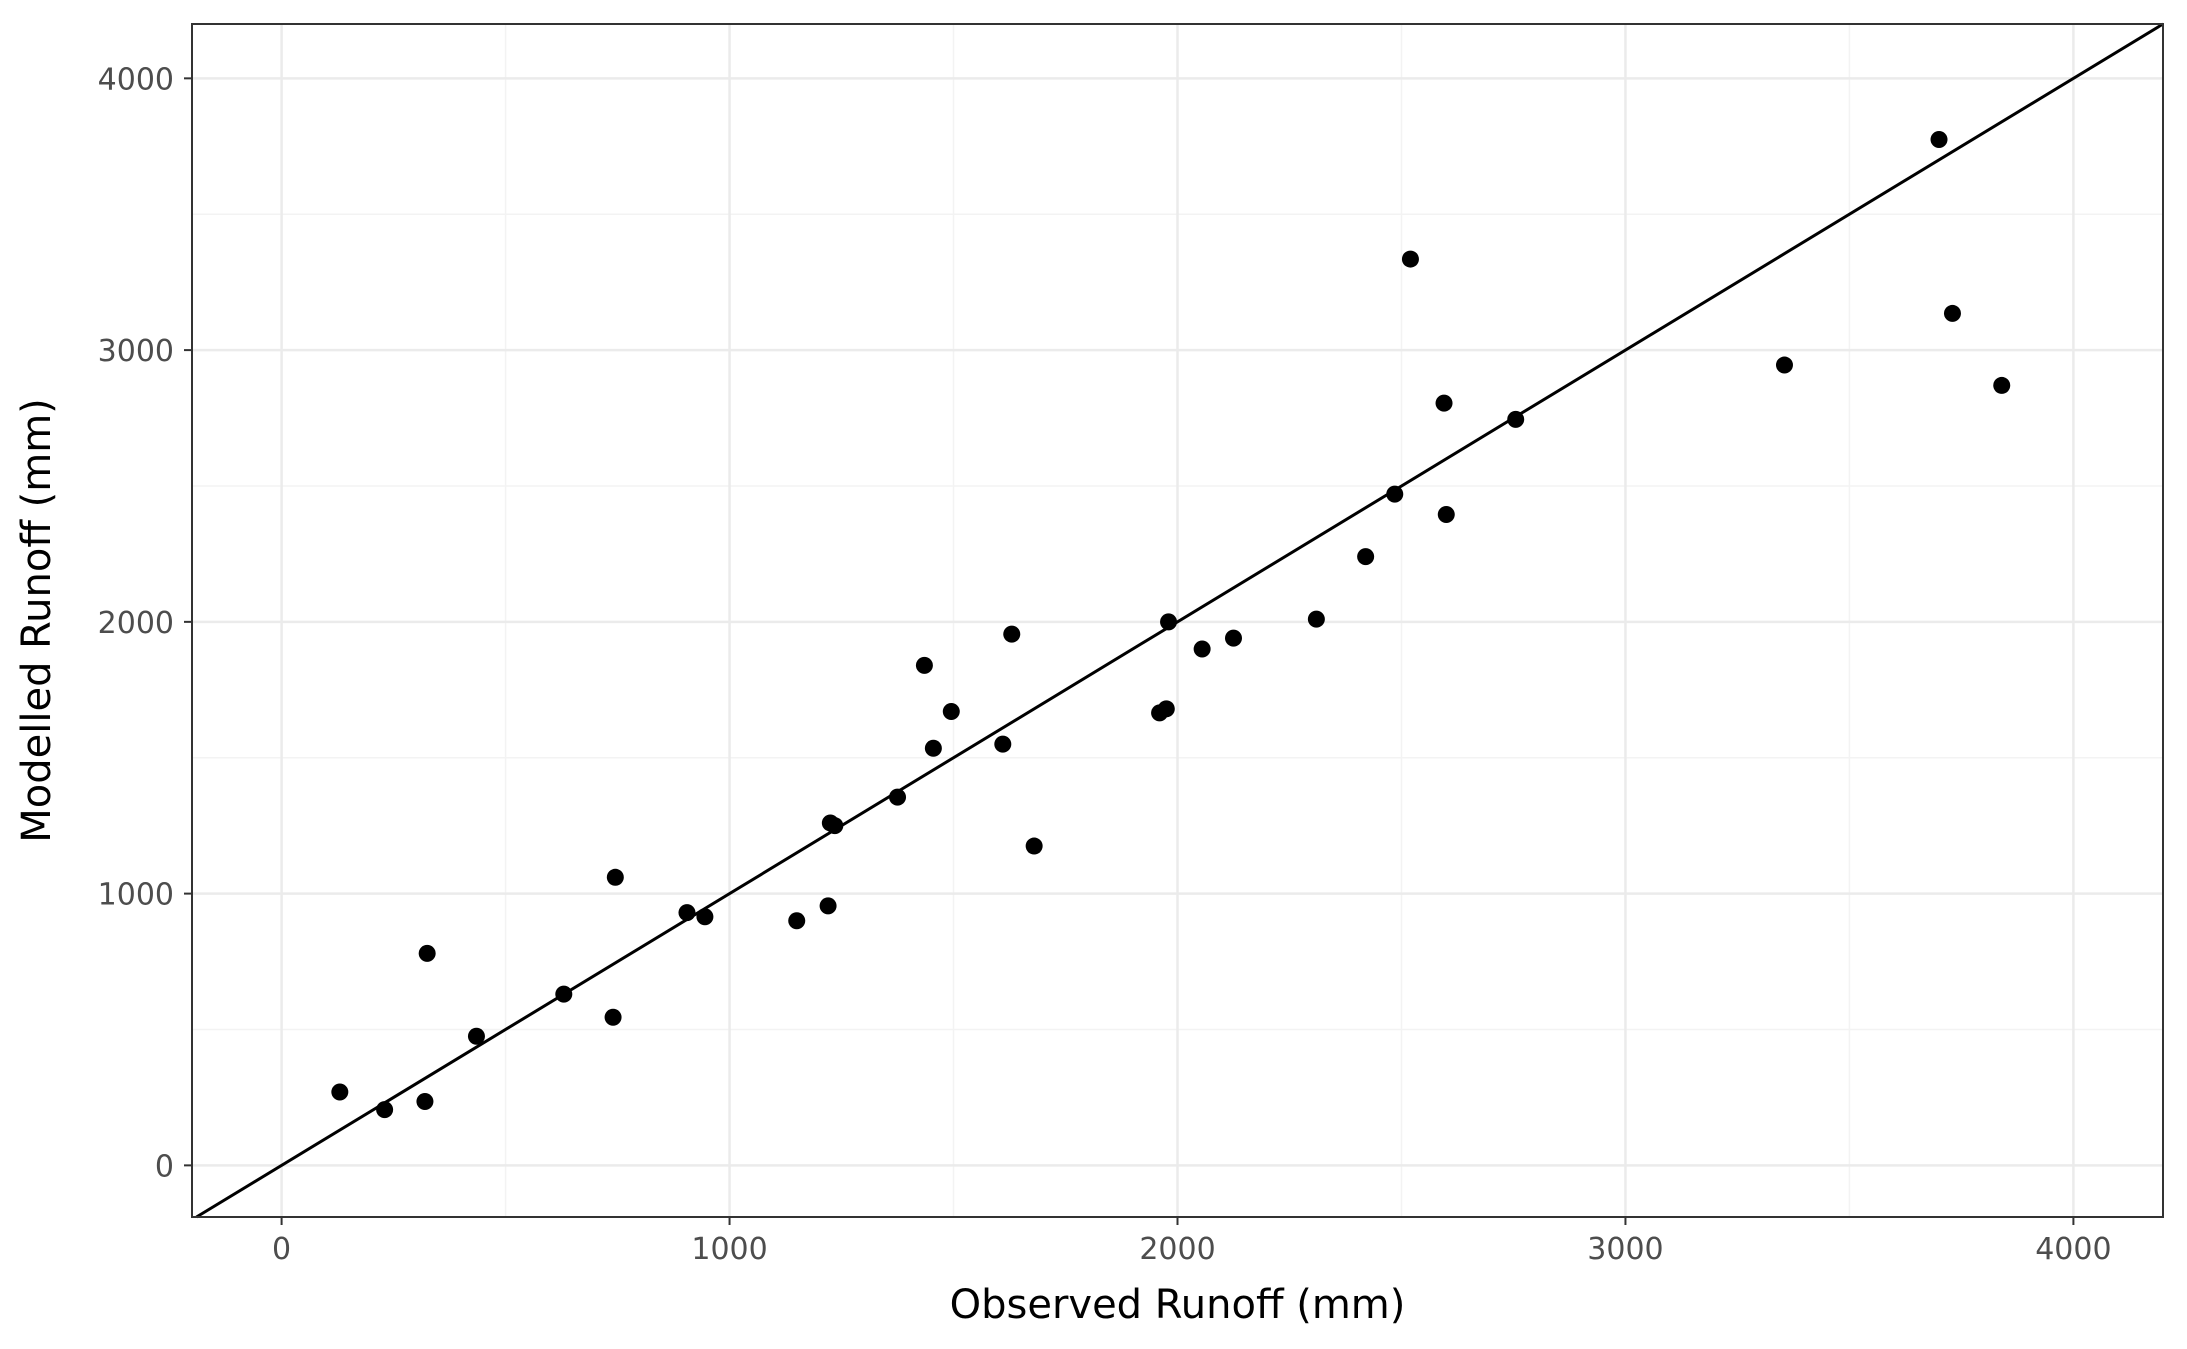  I want to click on y-axis-title: Modelled Runoff (mm), so click(37, 620).